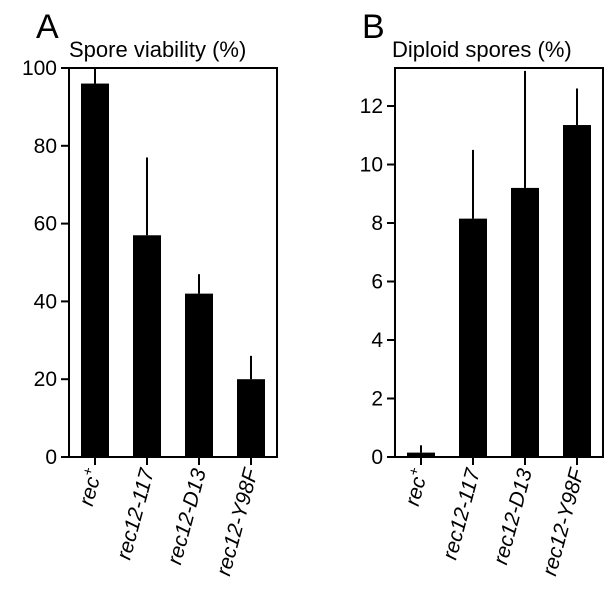  I want to click on panel-b-y-tick-label: 0, so click(377, 457).